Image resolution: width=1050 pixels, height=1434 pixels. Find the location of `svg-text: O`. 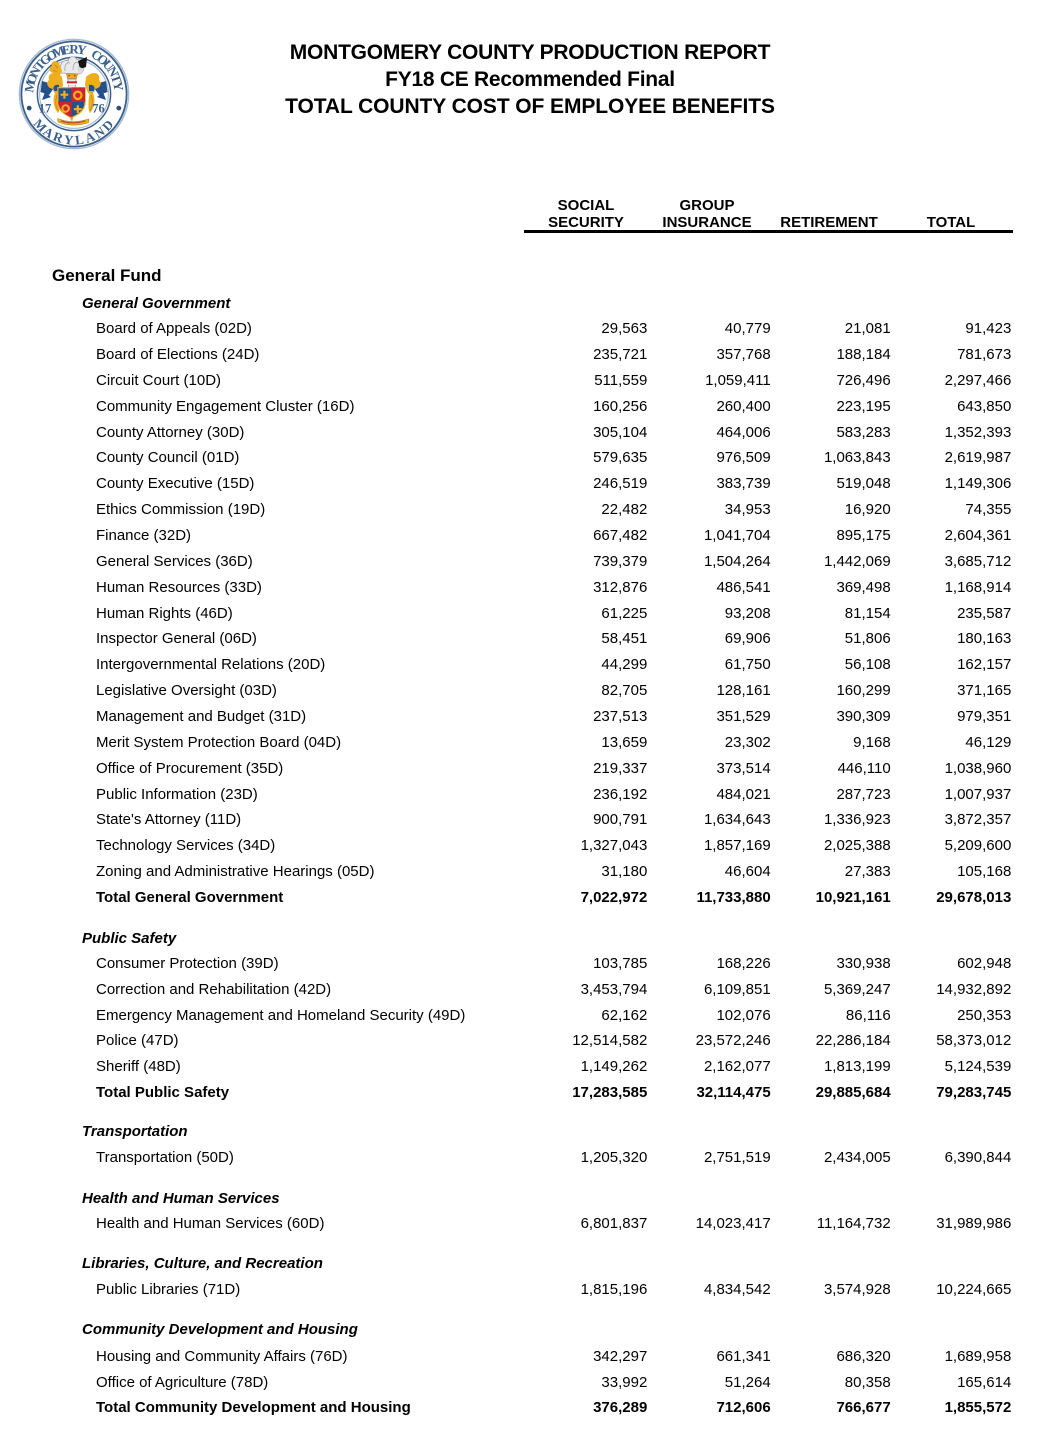

svg-text: O is located at coordinates (32, 78).